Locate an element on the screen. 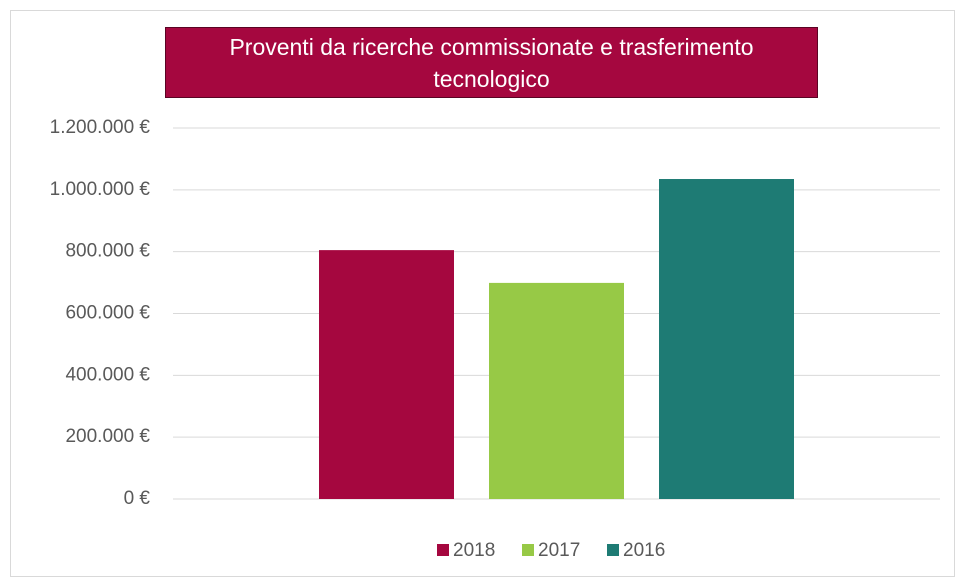  y-tick-label: 1.000.000 € is located at coordinates (100, 189).